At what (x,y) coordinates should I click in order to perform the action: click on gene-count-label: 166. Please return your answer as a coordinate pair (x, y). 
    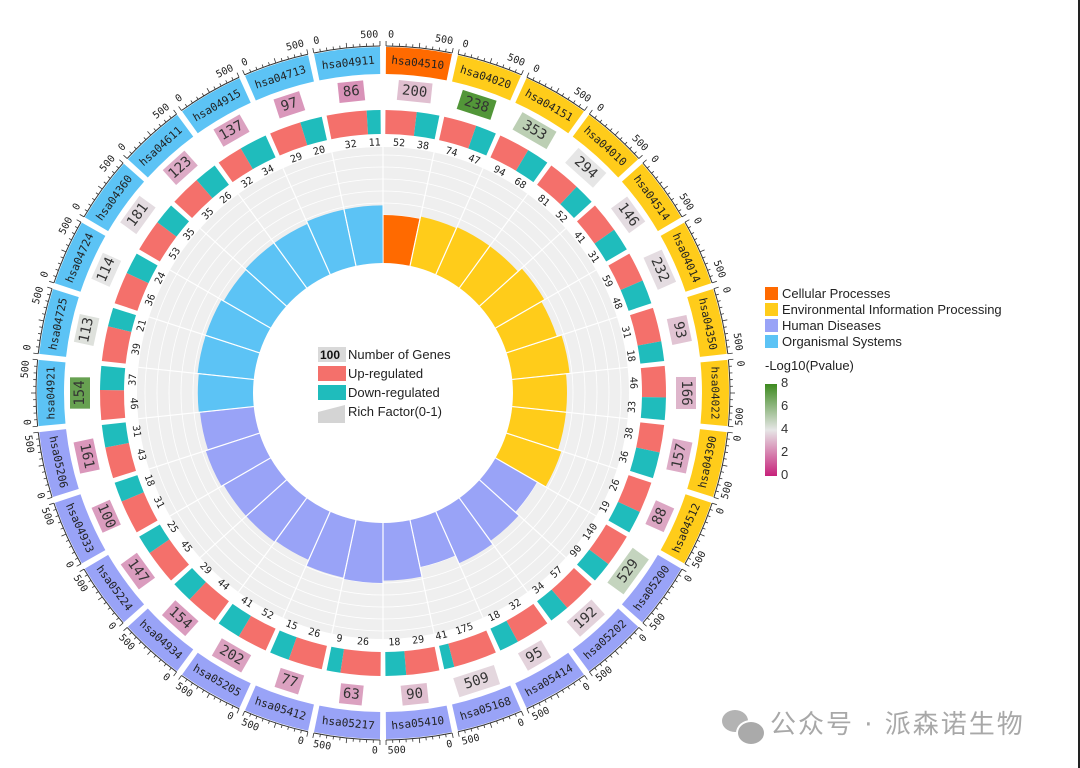
    Looking at the image, I should click on (686, 392).